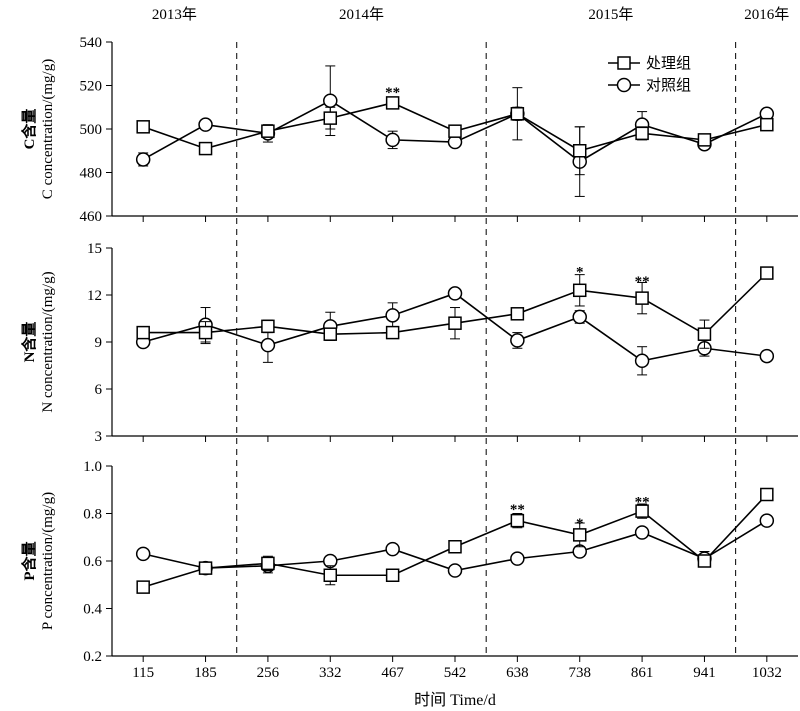  What do you see at coordinates (610, 14) in the screenshot?
I see `year-label-3: 2015年` at bounding box center [610, 14].